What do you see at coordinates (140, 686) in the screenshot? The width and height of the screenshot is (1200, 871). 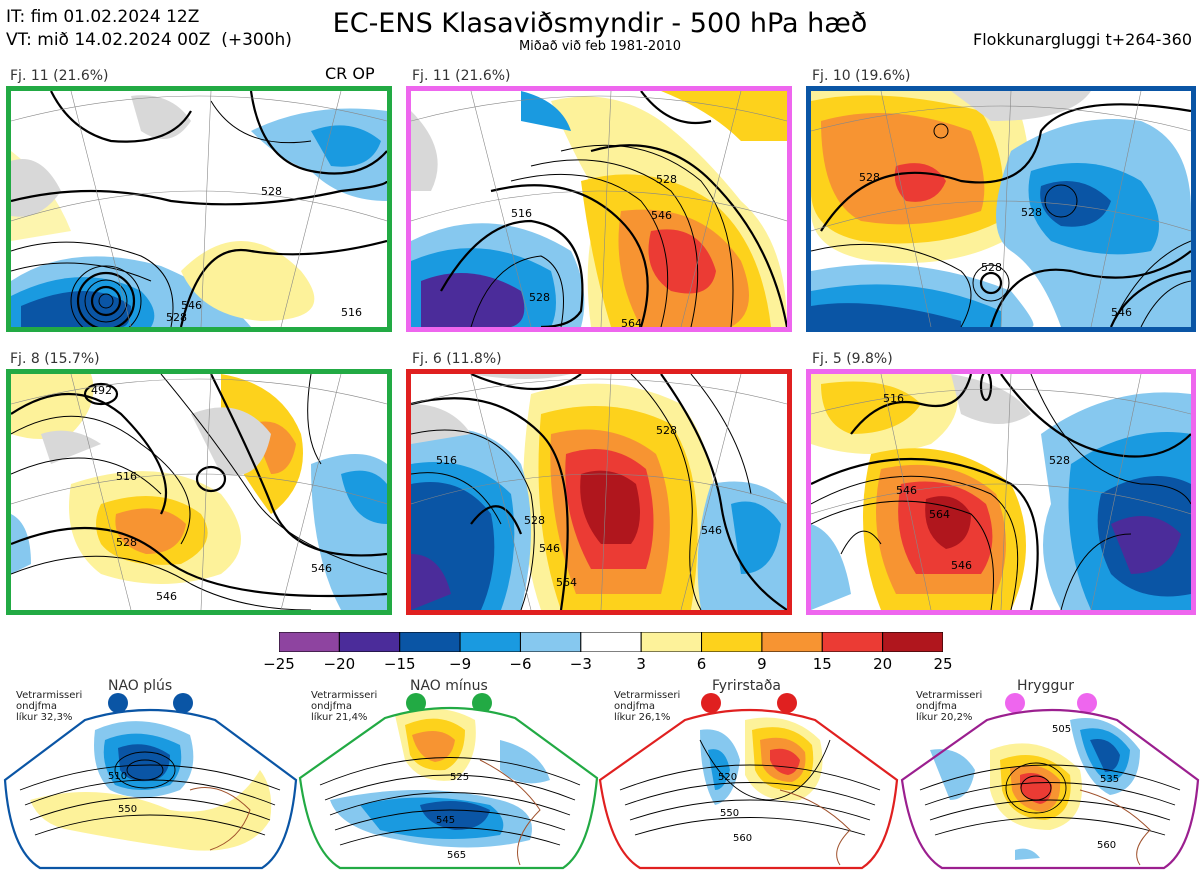 I see `regime-title-nao-plus: NAO plús` at bounding box center [140, 686].